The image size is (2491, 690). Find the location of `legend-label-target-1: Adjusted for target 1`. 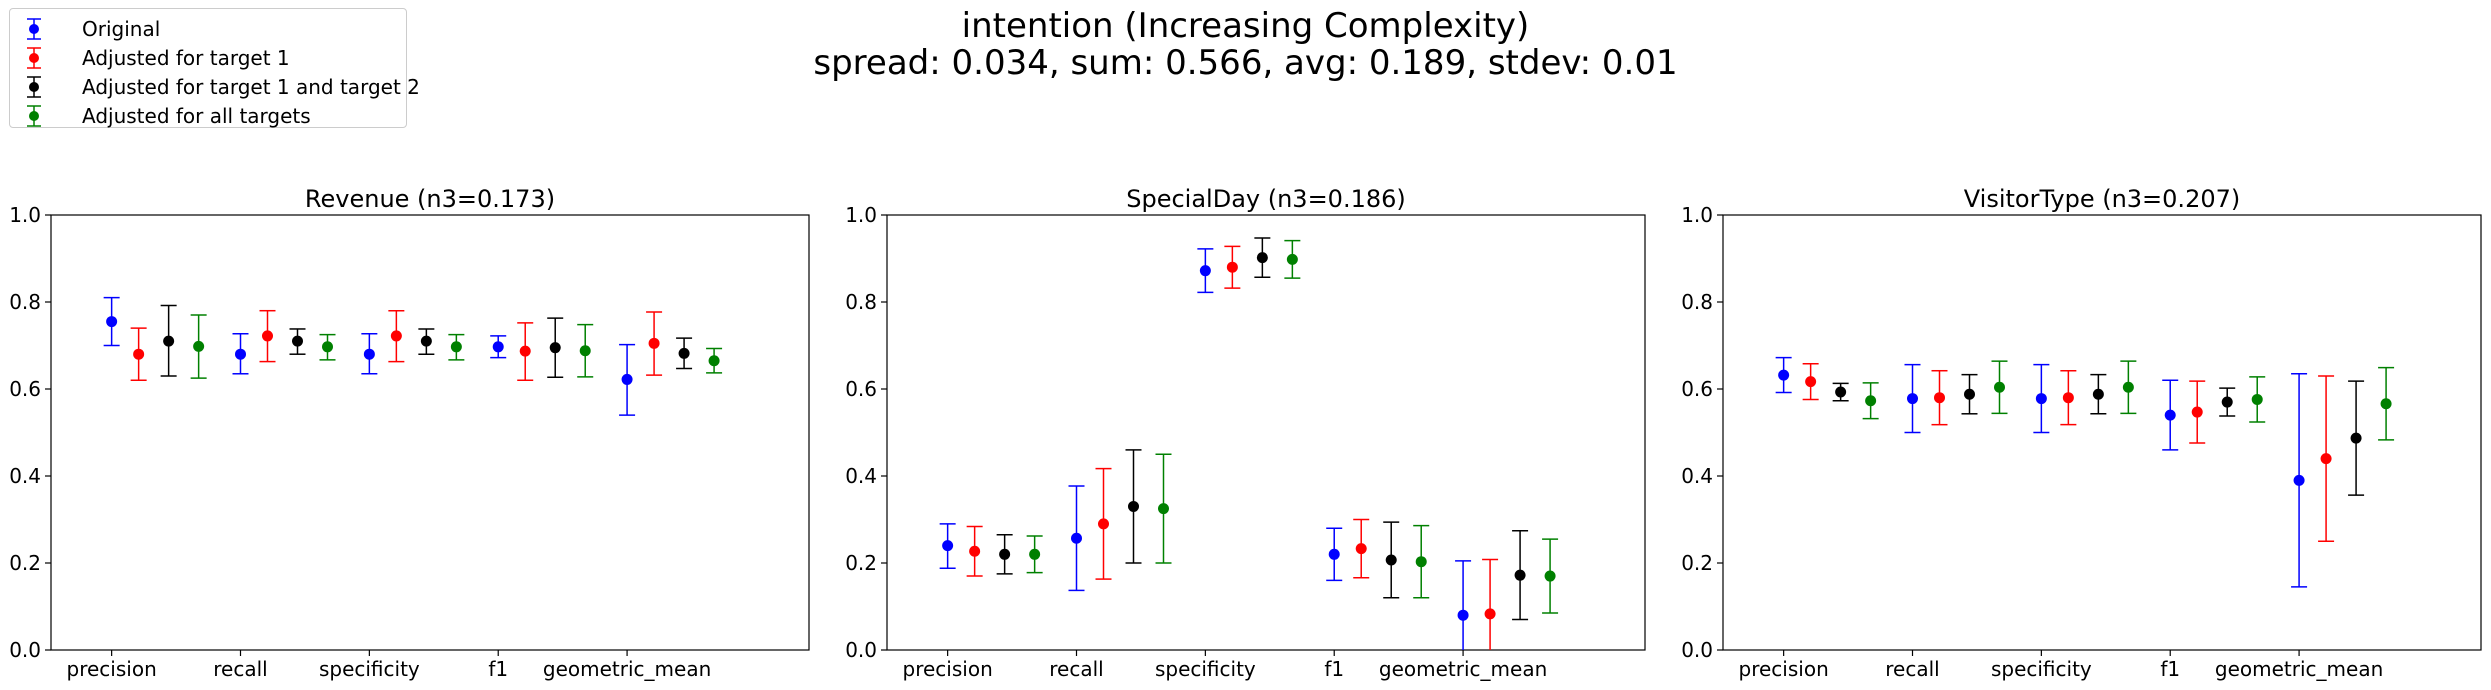

legend-label-target-1: Adjusted for target 1 is located at coordinates (186, 58).